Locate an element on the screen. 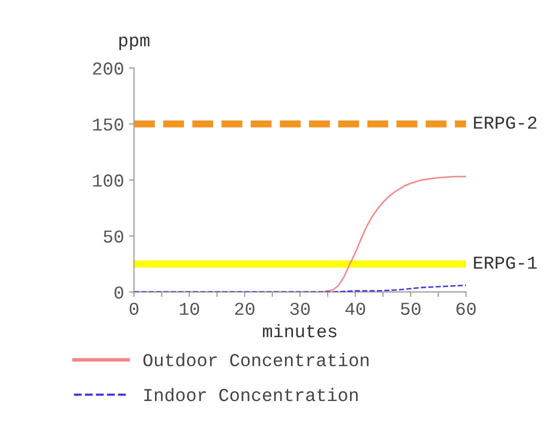 This screenshot has height=441, width=557. x-tick-label: 40 is located at coordinates (355, 308).